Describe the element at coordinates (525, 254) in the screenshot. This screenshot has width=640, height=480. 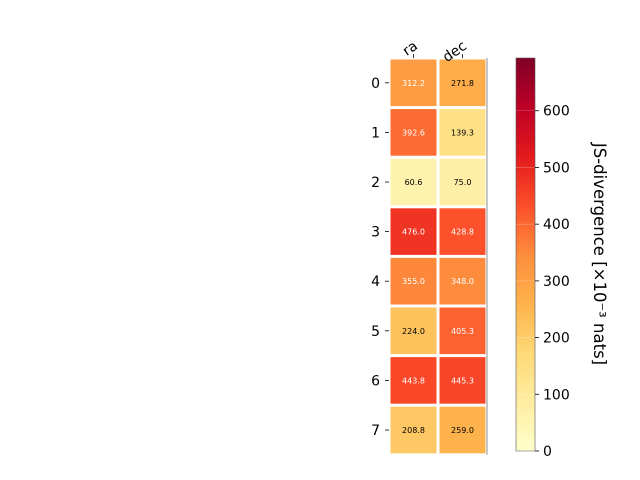
I see `colorbar-gradient` at that location.